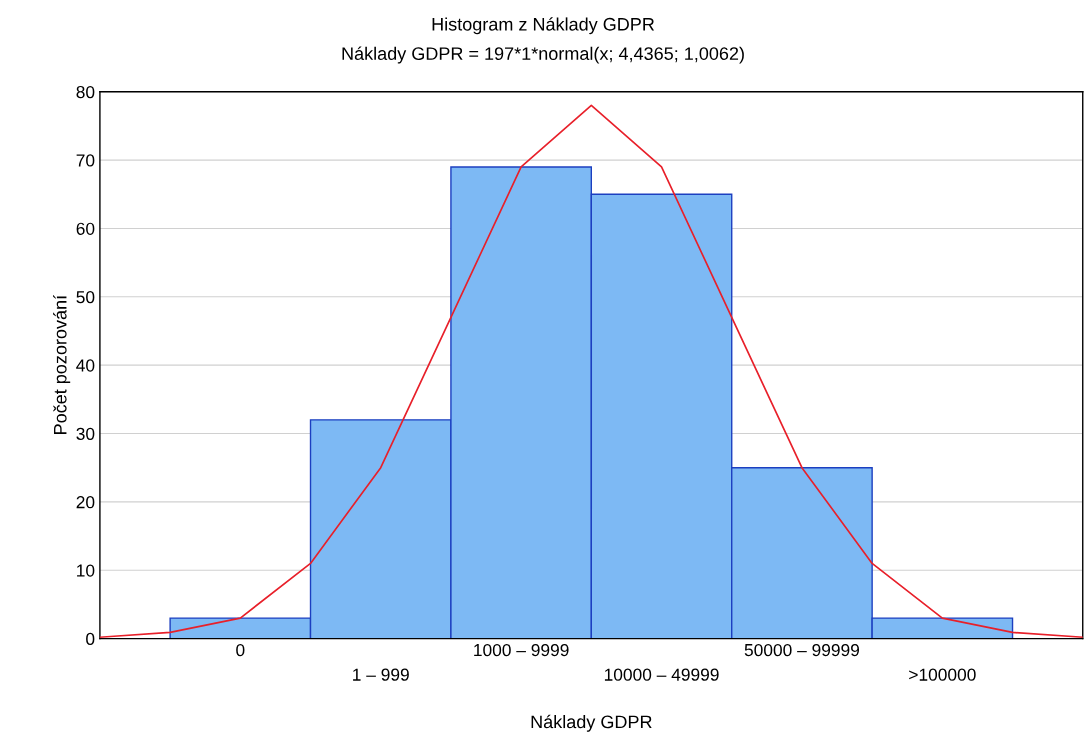 Image resolution: width=1086 pixels, height=734 pixels. I want to click on x-tick-label: 1000 – 9999, so click(521, 650).